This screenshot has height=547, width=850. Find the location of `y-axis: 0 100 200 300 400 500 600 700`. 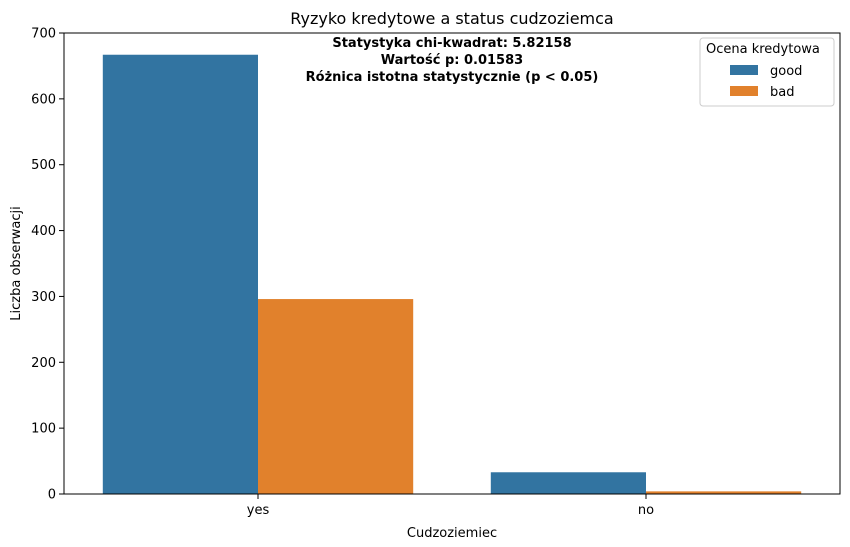

y-axis: 0 100 200 300 400 500 600 700 is located at coordinates (47, 265).